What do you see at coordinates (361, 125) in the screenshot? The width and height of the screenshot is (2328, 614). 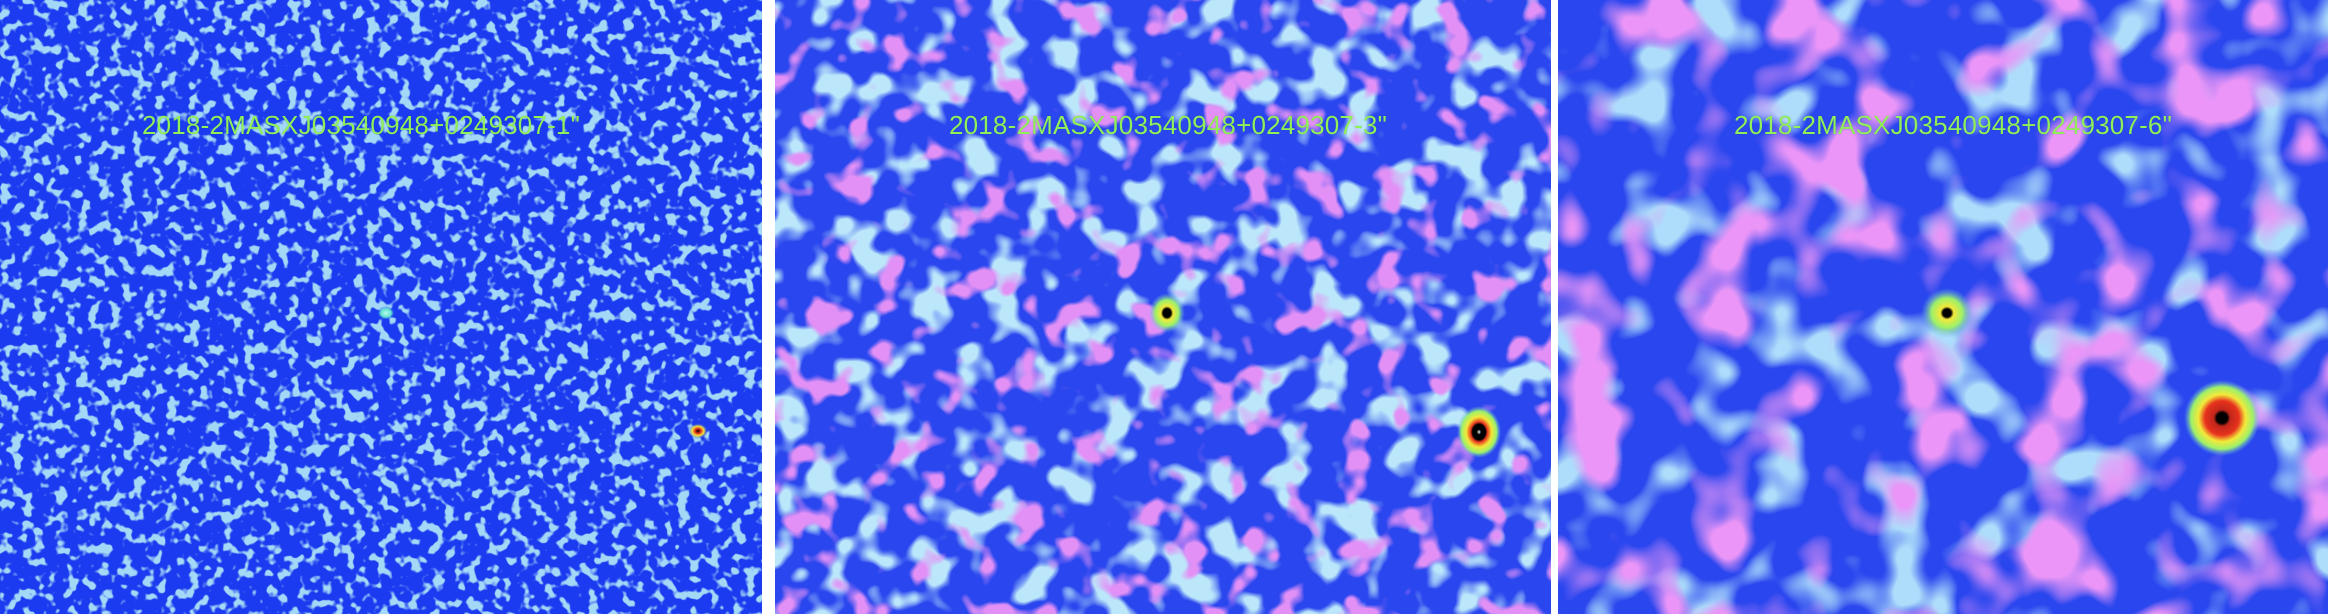 I see `panel-label: 2018-2MASXJ03540948+0249307-1"` at bounding box center [361, 125].